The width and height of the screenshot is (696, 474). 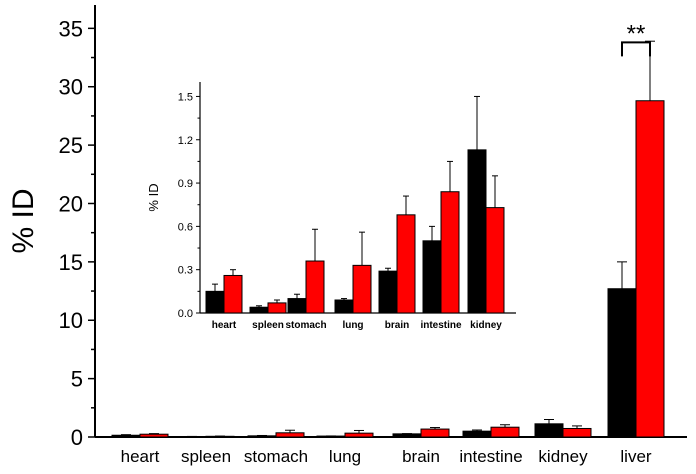 I want to click on bar-brain-red, so click(x=435, y=433).